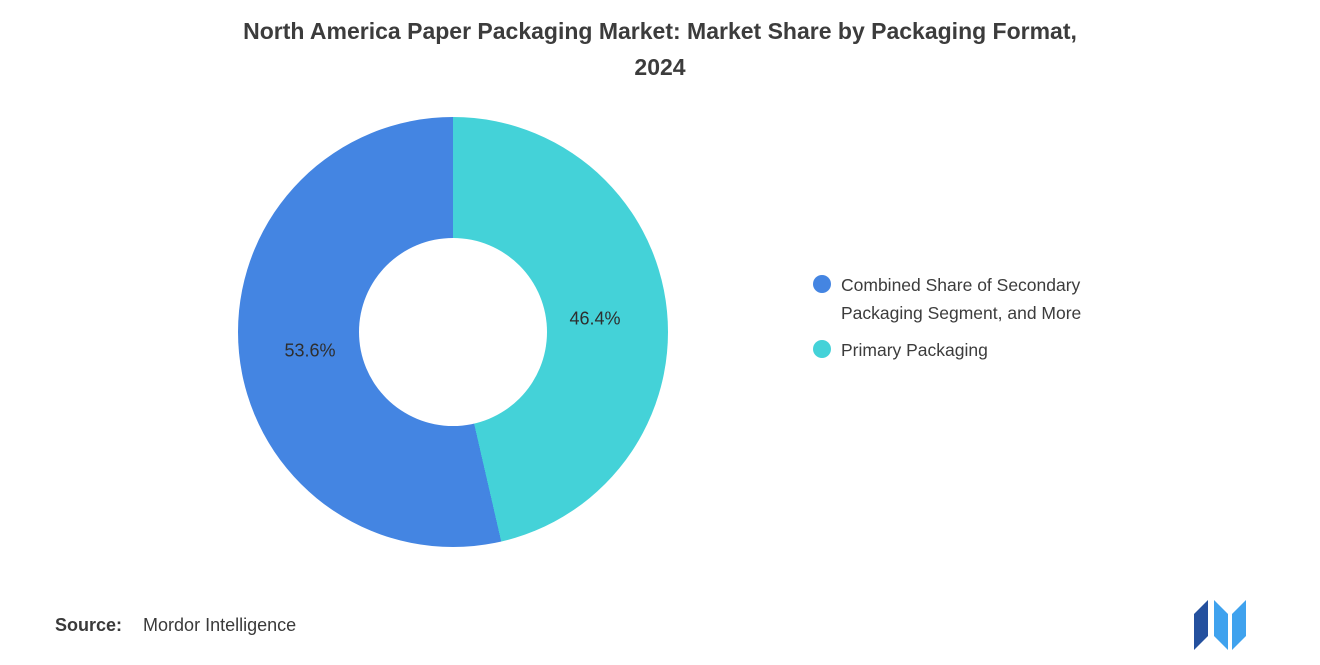  What do you see at coordinates (595, 318) in the screenshot?
I see `slice-label-primary-packaging: 46.4%` at bounding box center [595, 318].